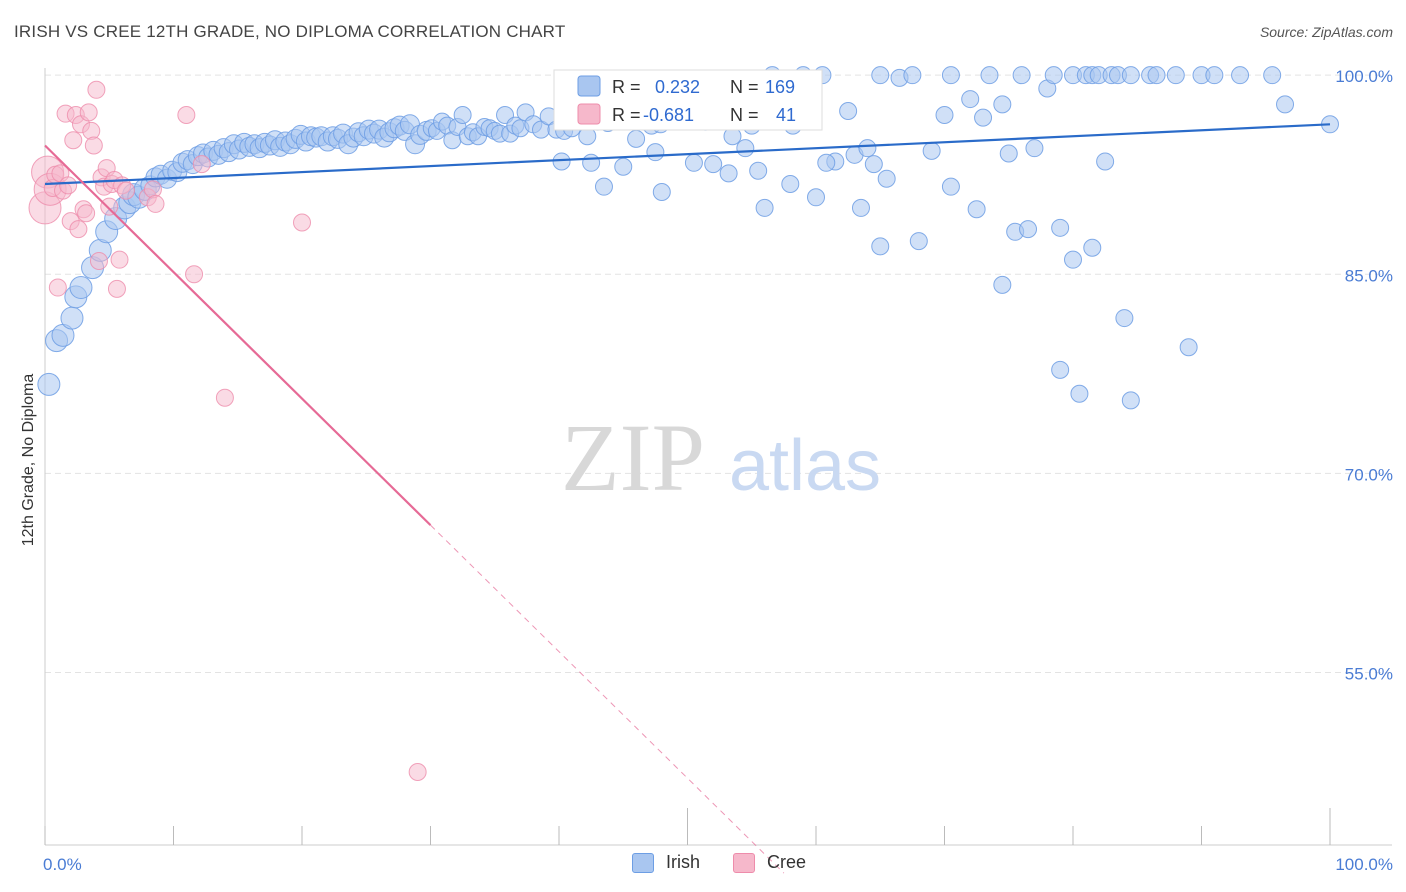 This screenshot has width=1406, height=892. What do you see at coordinates (28, 460) in the screenshot?
I see `y-axis-label: 12th Grade, No Diploma` at bounding box center [28, 460].